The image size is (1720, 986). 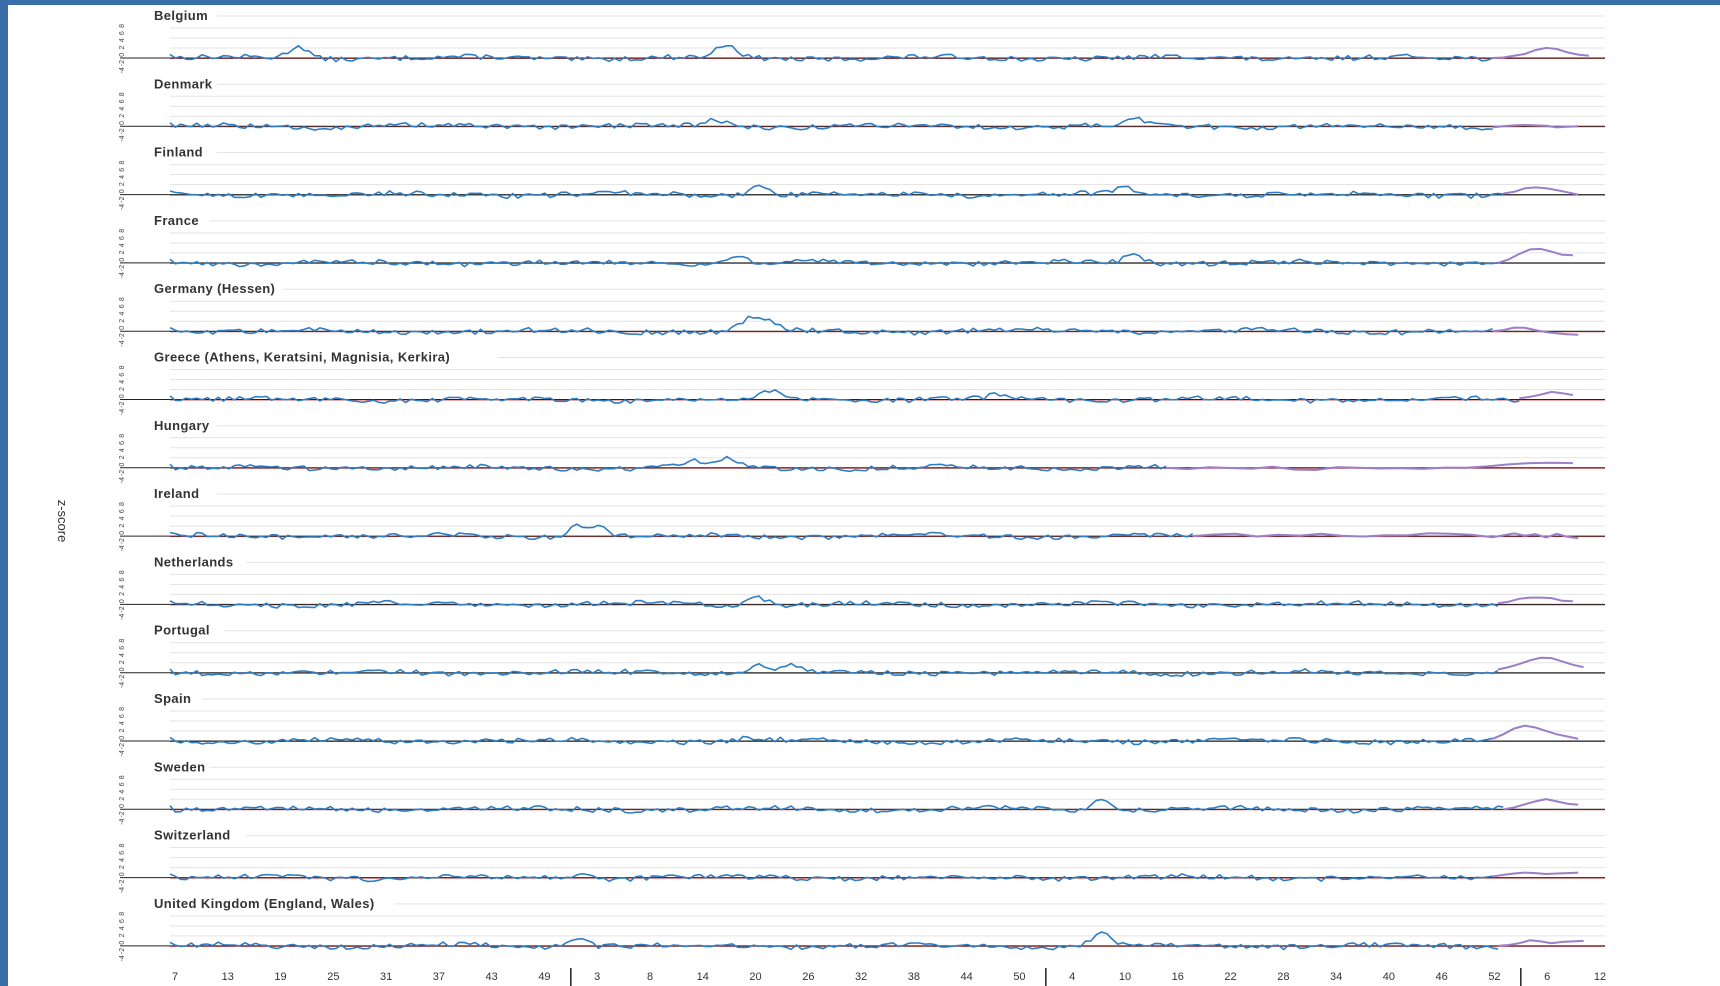 I want to click on x-tick-label: 7, so click(x=175, y=977).